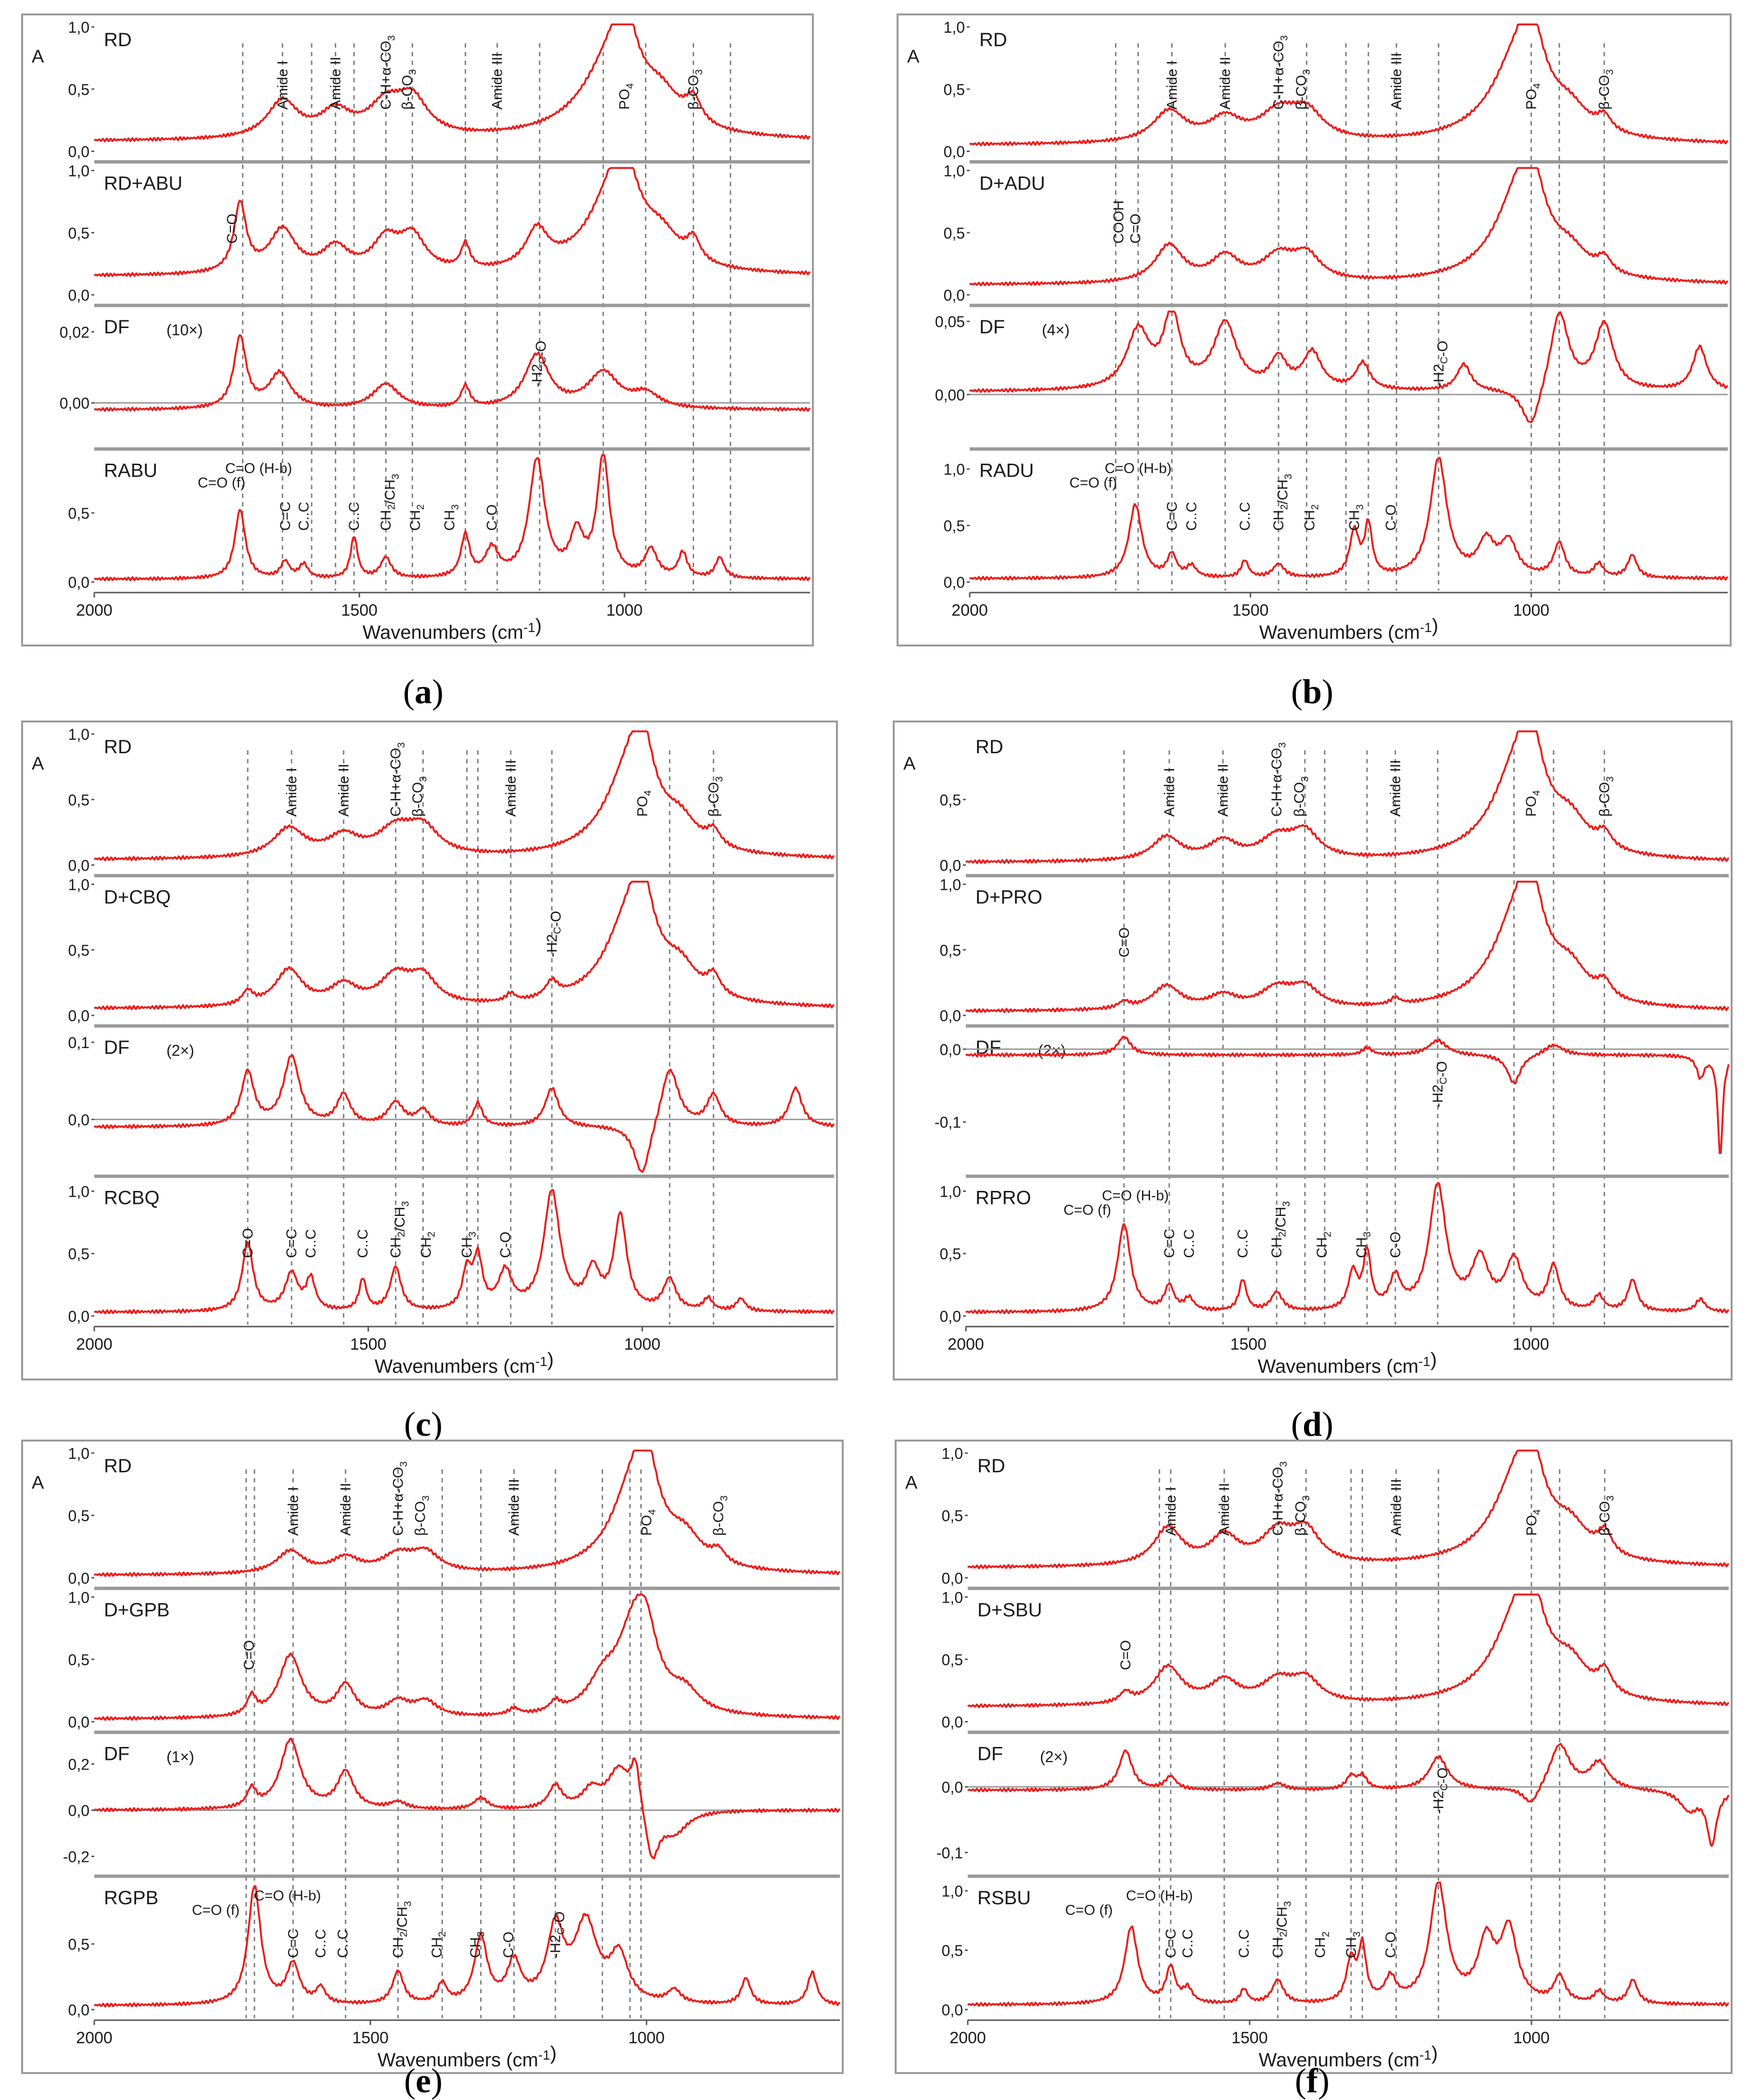 Image resolution: width=1747 pixels, height=2100 pixels. I want to click on band-label: Amide II, so click(1224, 1509).